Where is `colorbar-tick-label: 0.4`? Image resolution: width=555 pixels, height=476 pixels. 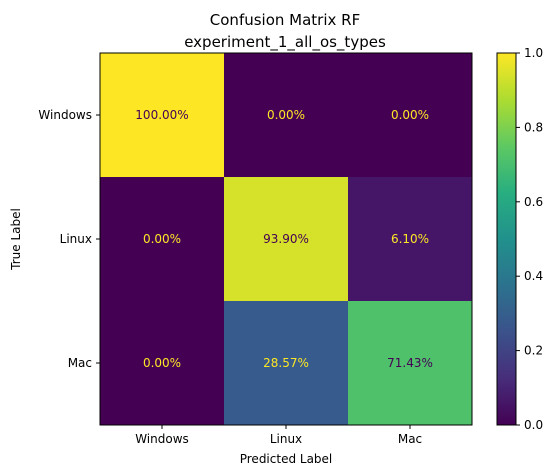 colorbar-tick-label: 0.4 is located at coordinates (533, 276).